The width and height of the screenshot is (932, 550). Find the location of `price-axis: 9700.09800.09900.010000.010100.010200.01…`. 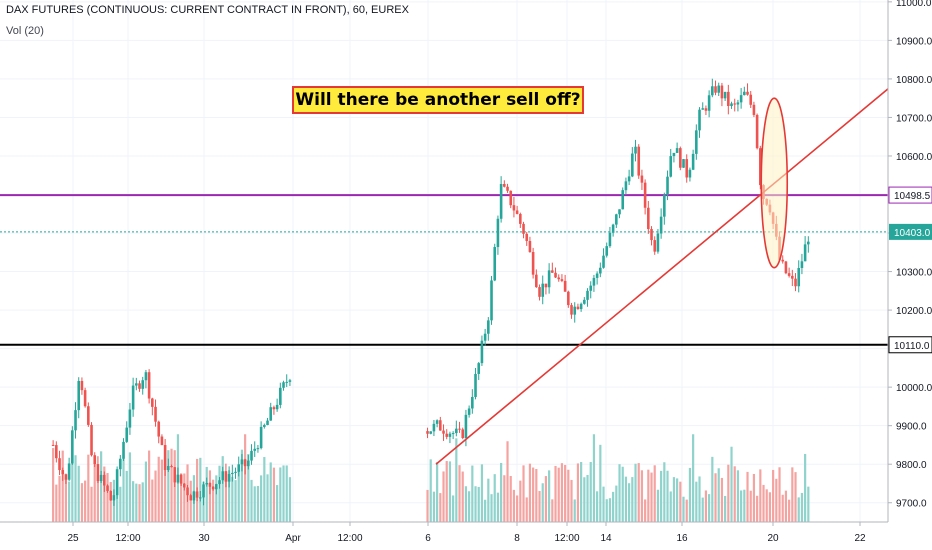

price-axis: 9700.09800.09900.010000.010100.010200.01… is located at coordinates (909, 275).